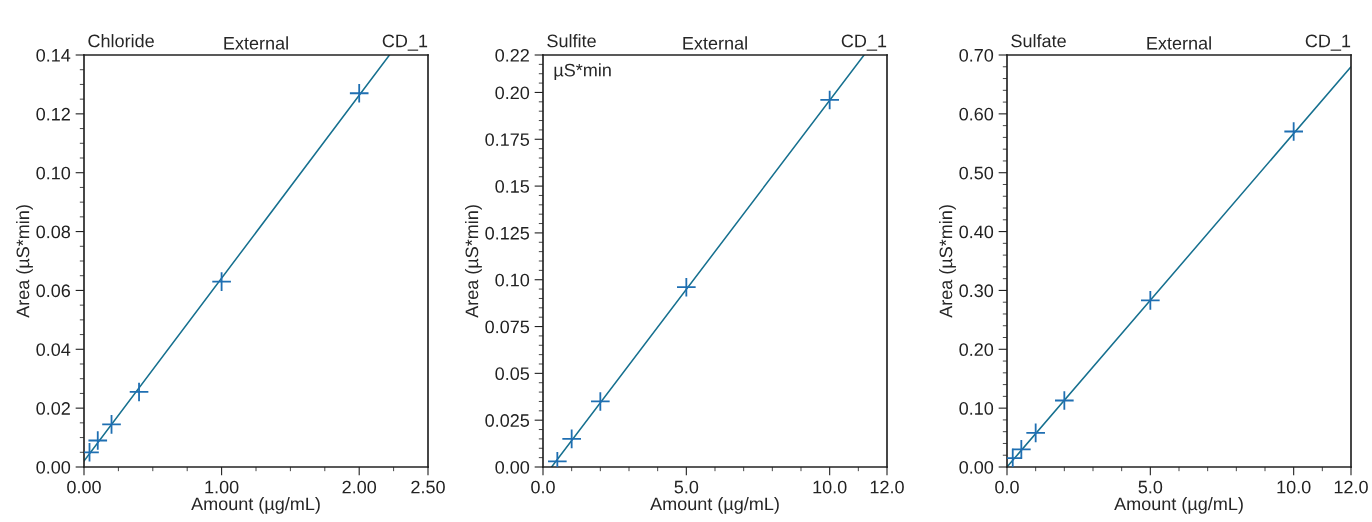 The height and width of the screenshot is (522, 1372). What do you see at coordinates (976, 232) in the screenshot?
I see `y-tick-label: 0.40` at bounding box center [976, 232].